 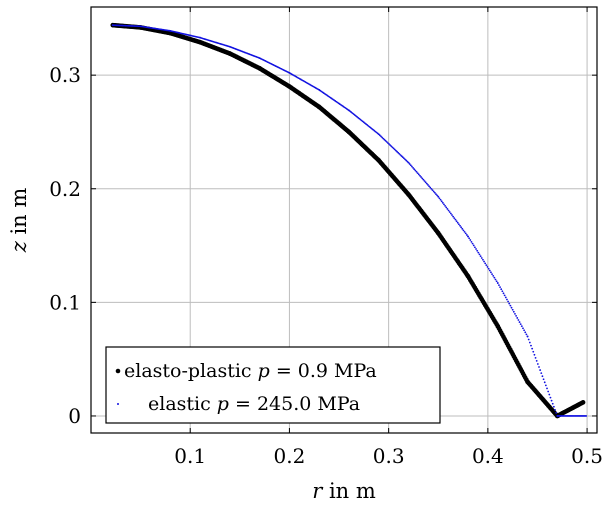 What do you see at coordinates (19, 246) in the screenshot?
I see `y-axis-label-var: z` at bounding box center [19, 246].